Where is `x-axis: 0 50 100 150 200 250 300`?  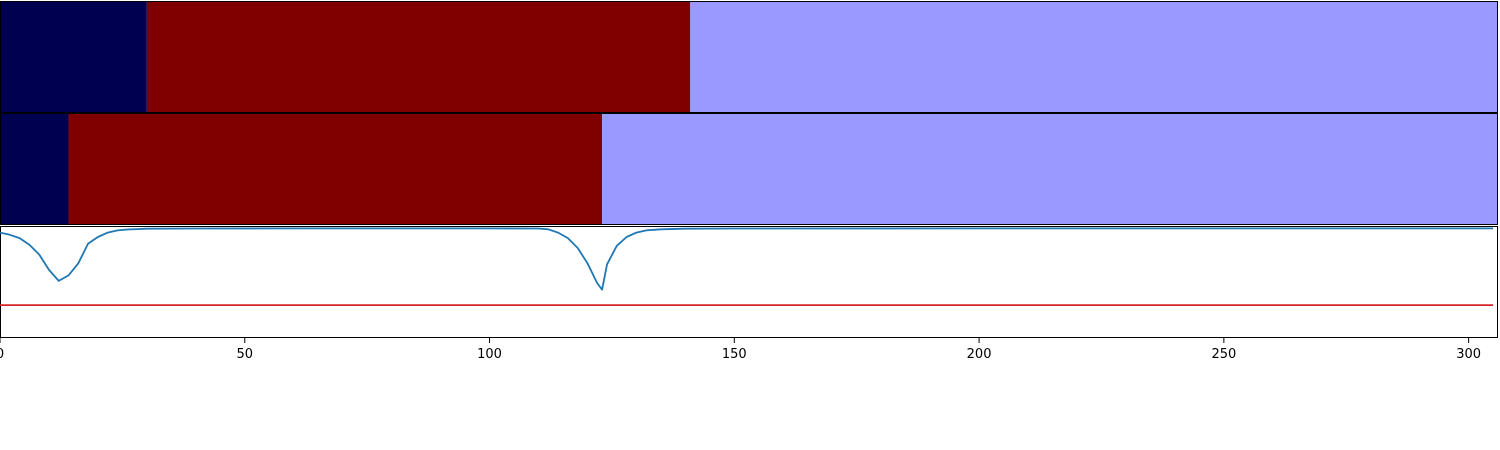 x-axis: 0 50 100 150 200 250 300 is located at coordinates (740, 350).